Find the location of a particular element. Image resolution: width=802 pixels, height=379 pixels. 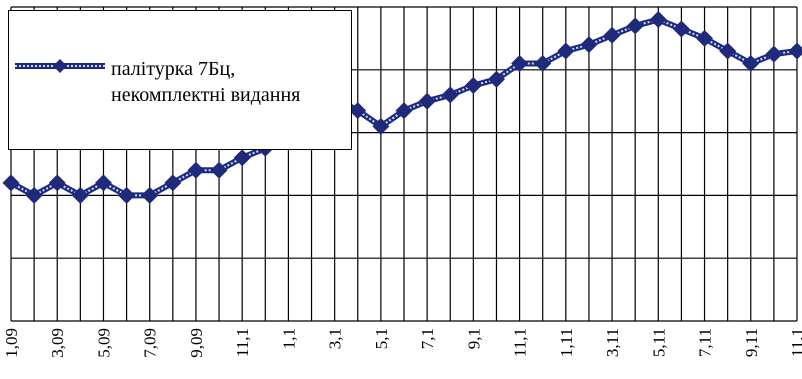

legend-label: палітурка 7Бц, некомплектні видання is located at coordinates (206, 82).